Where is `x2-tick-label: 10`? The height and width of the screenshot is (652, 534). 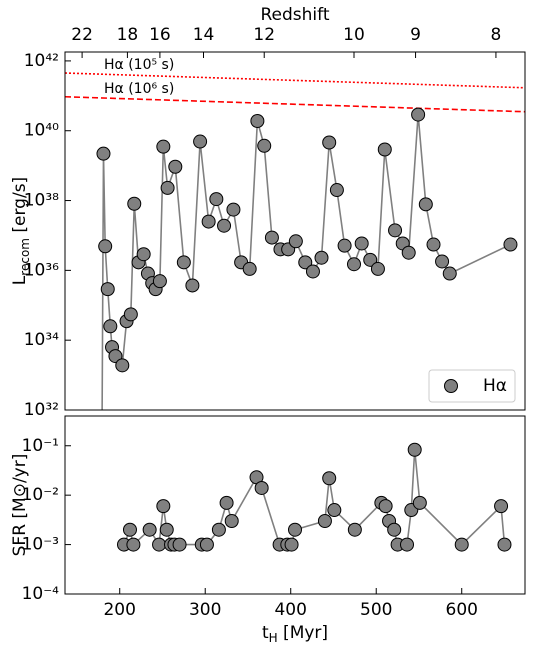
x2-tick-label: 10 is located at coordinates (354, 35).